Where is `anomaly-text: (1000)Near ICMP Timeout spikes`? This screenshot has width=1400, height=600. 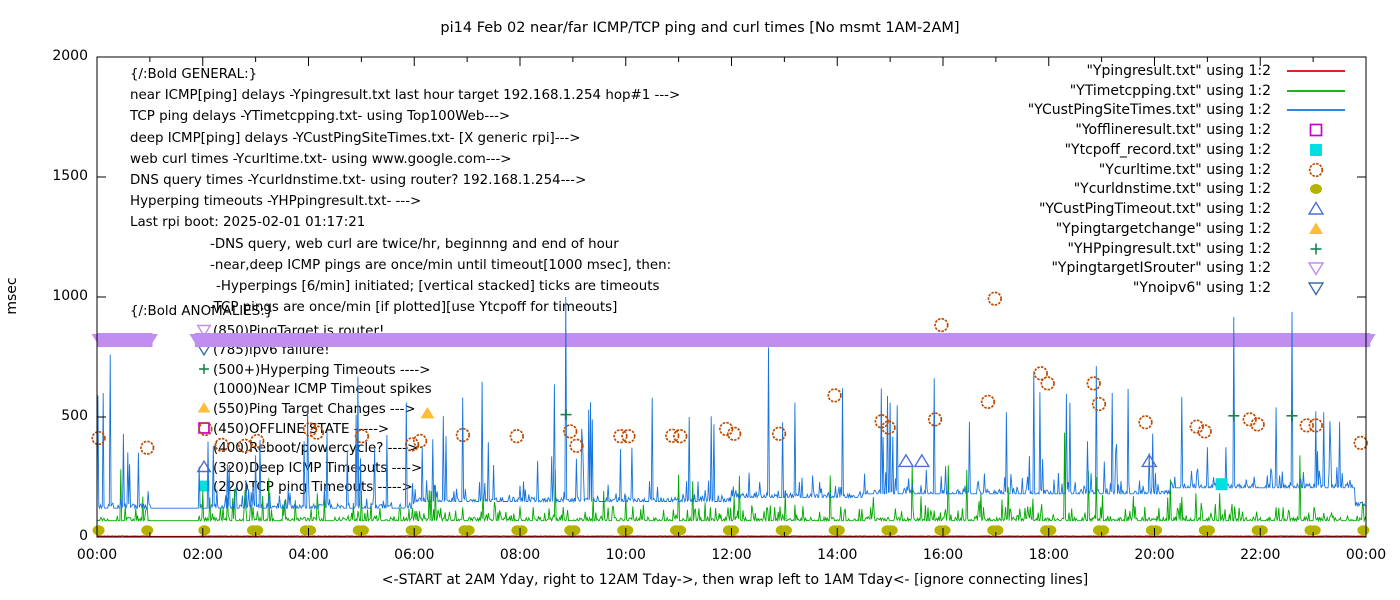 anomaly-text: (1000)Near ICMP Timeout spikes is located at coordinates (322, 390).